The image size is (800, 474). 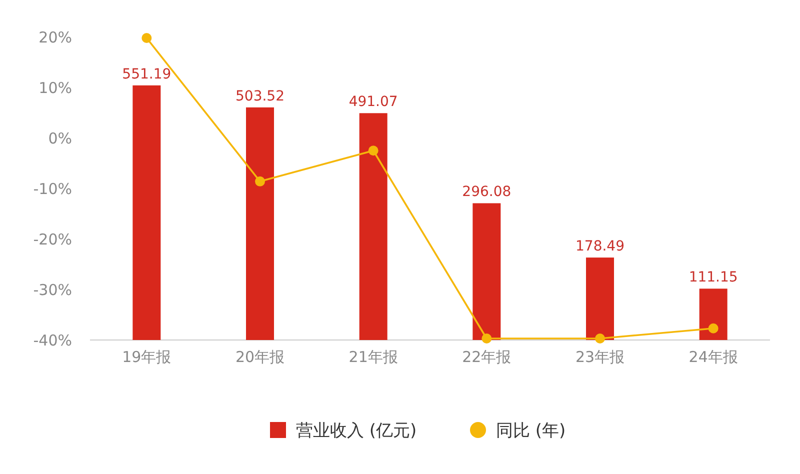 I want to click on y-tick-label: 0%, so click(x=60, y=138).